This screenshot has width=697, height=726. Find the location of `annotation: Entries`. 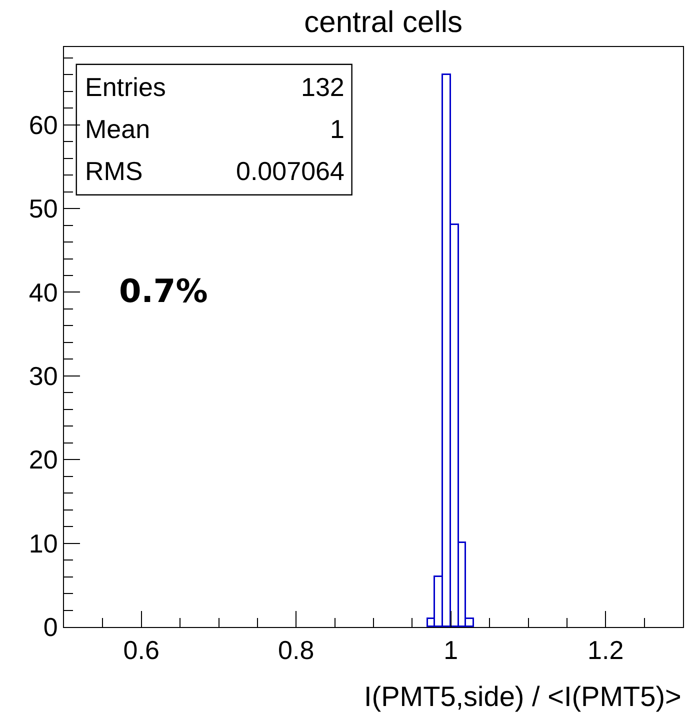

annotation: Entries is located at coordinates (125, 87).